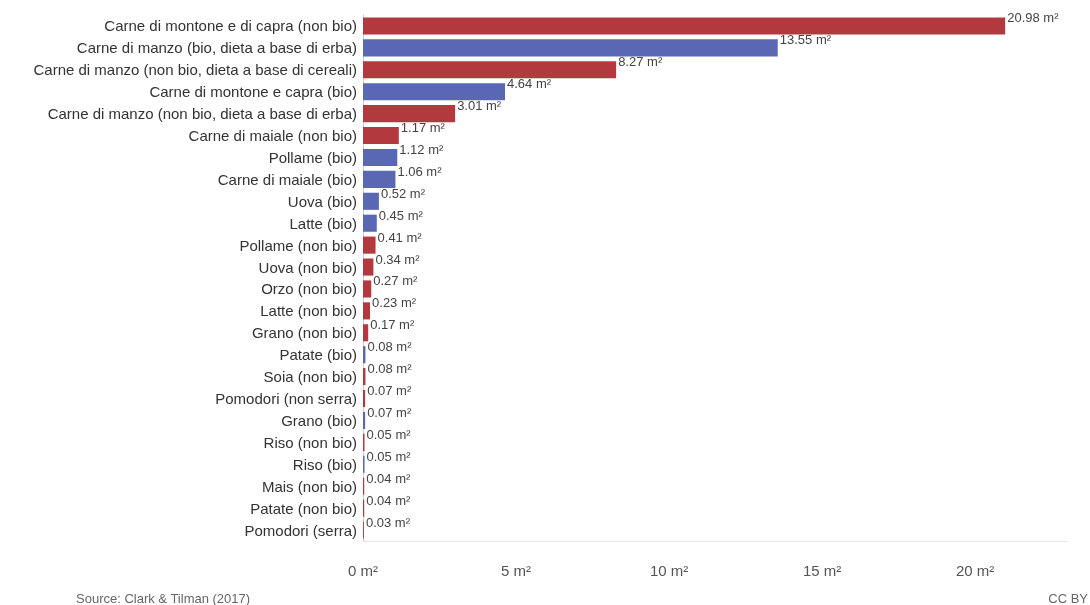 The height and width of the screenshot is (605, 1090). Describe the element at coordinates (318, 355) in the screenshot. I see `y-tick-label: Patate (bio)` at that location.